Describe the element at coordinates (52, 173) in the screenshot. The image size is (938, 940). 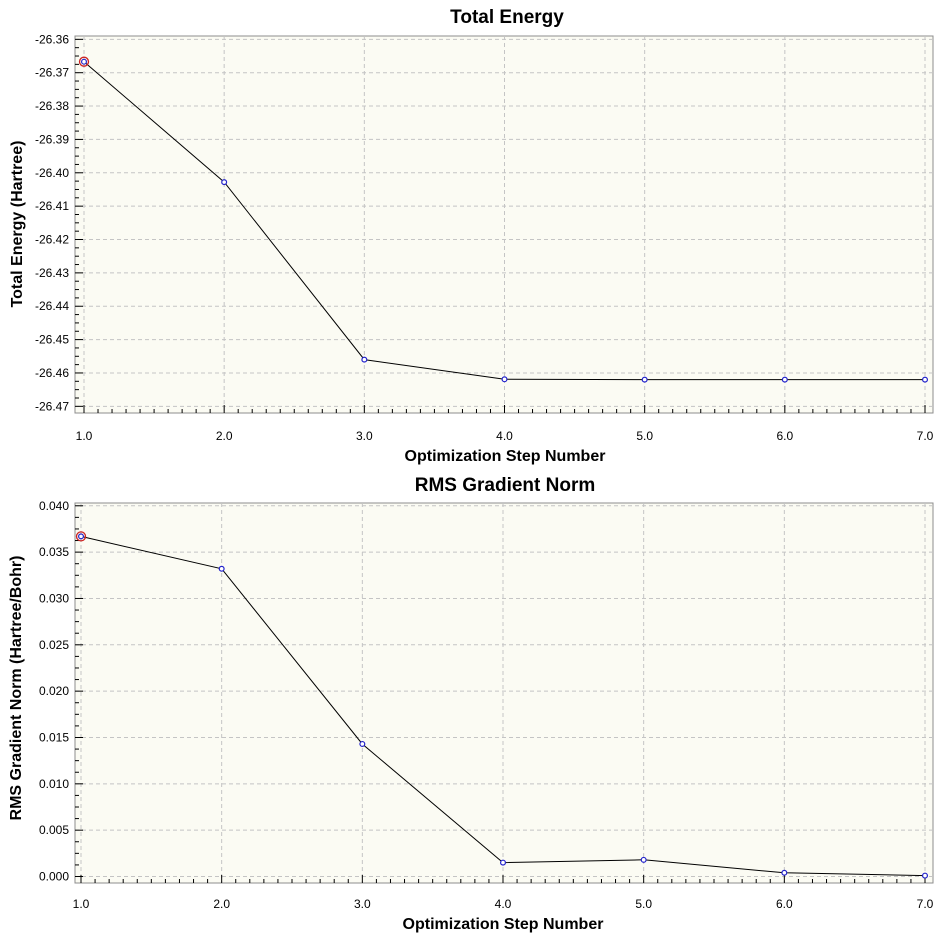
I see `y-tick-label: -26.40` at that location.